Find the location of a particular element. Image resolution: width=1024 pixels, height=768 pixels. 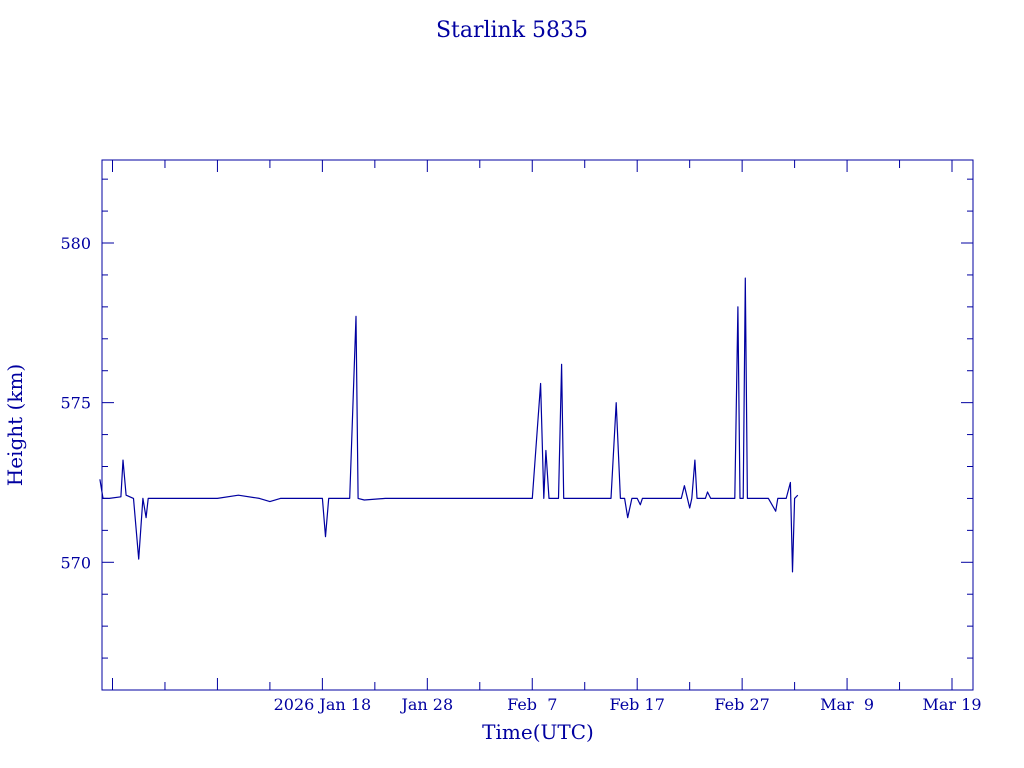

x-tick-label: Mar 9 is located at coordinates (847, 704).